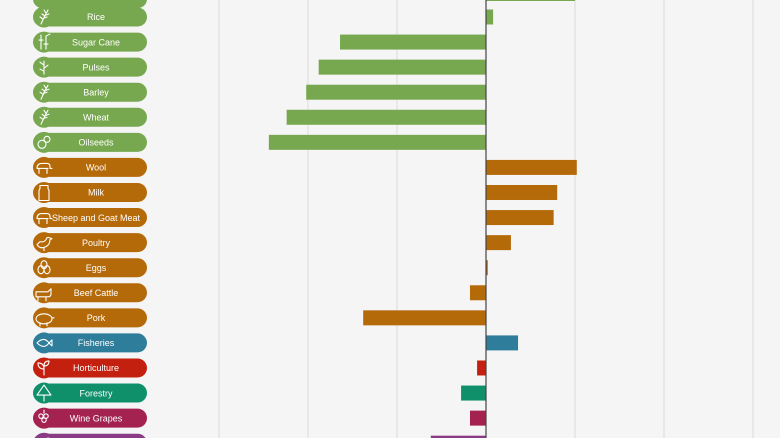 This screenshot has width=780, height=438. Describe the element at coordinates (96, 17) in the screenshot. I see `category-label: Rice` at that location.